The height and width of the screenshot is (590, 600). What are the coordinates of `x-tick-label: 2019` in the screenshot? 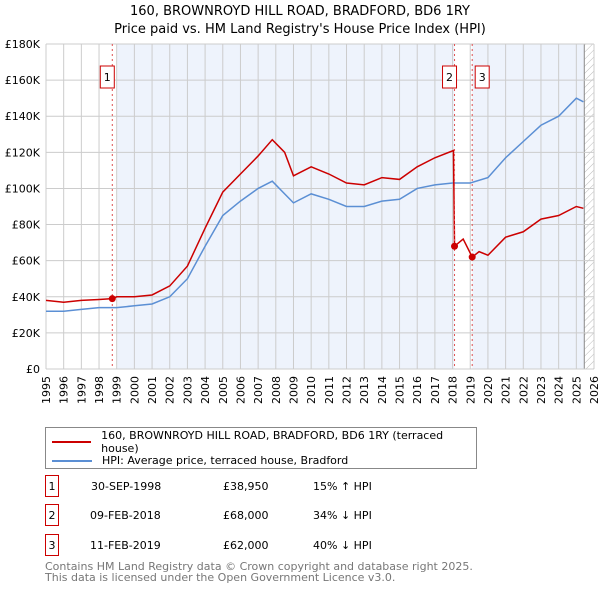 It's located at (470, 390).